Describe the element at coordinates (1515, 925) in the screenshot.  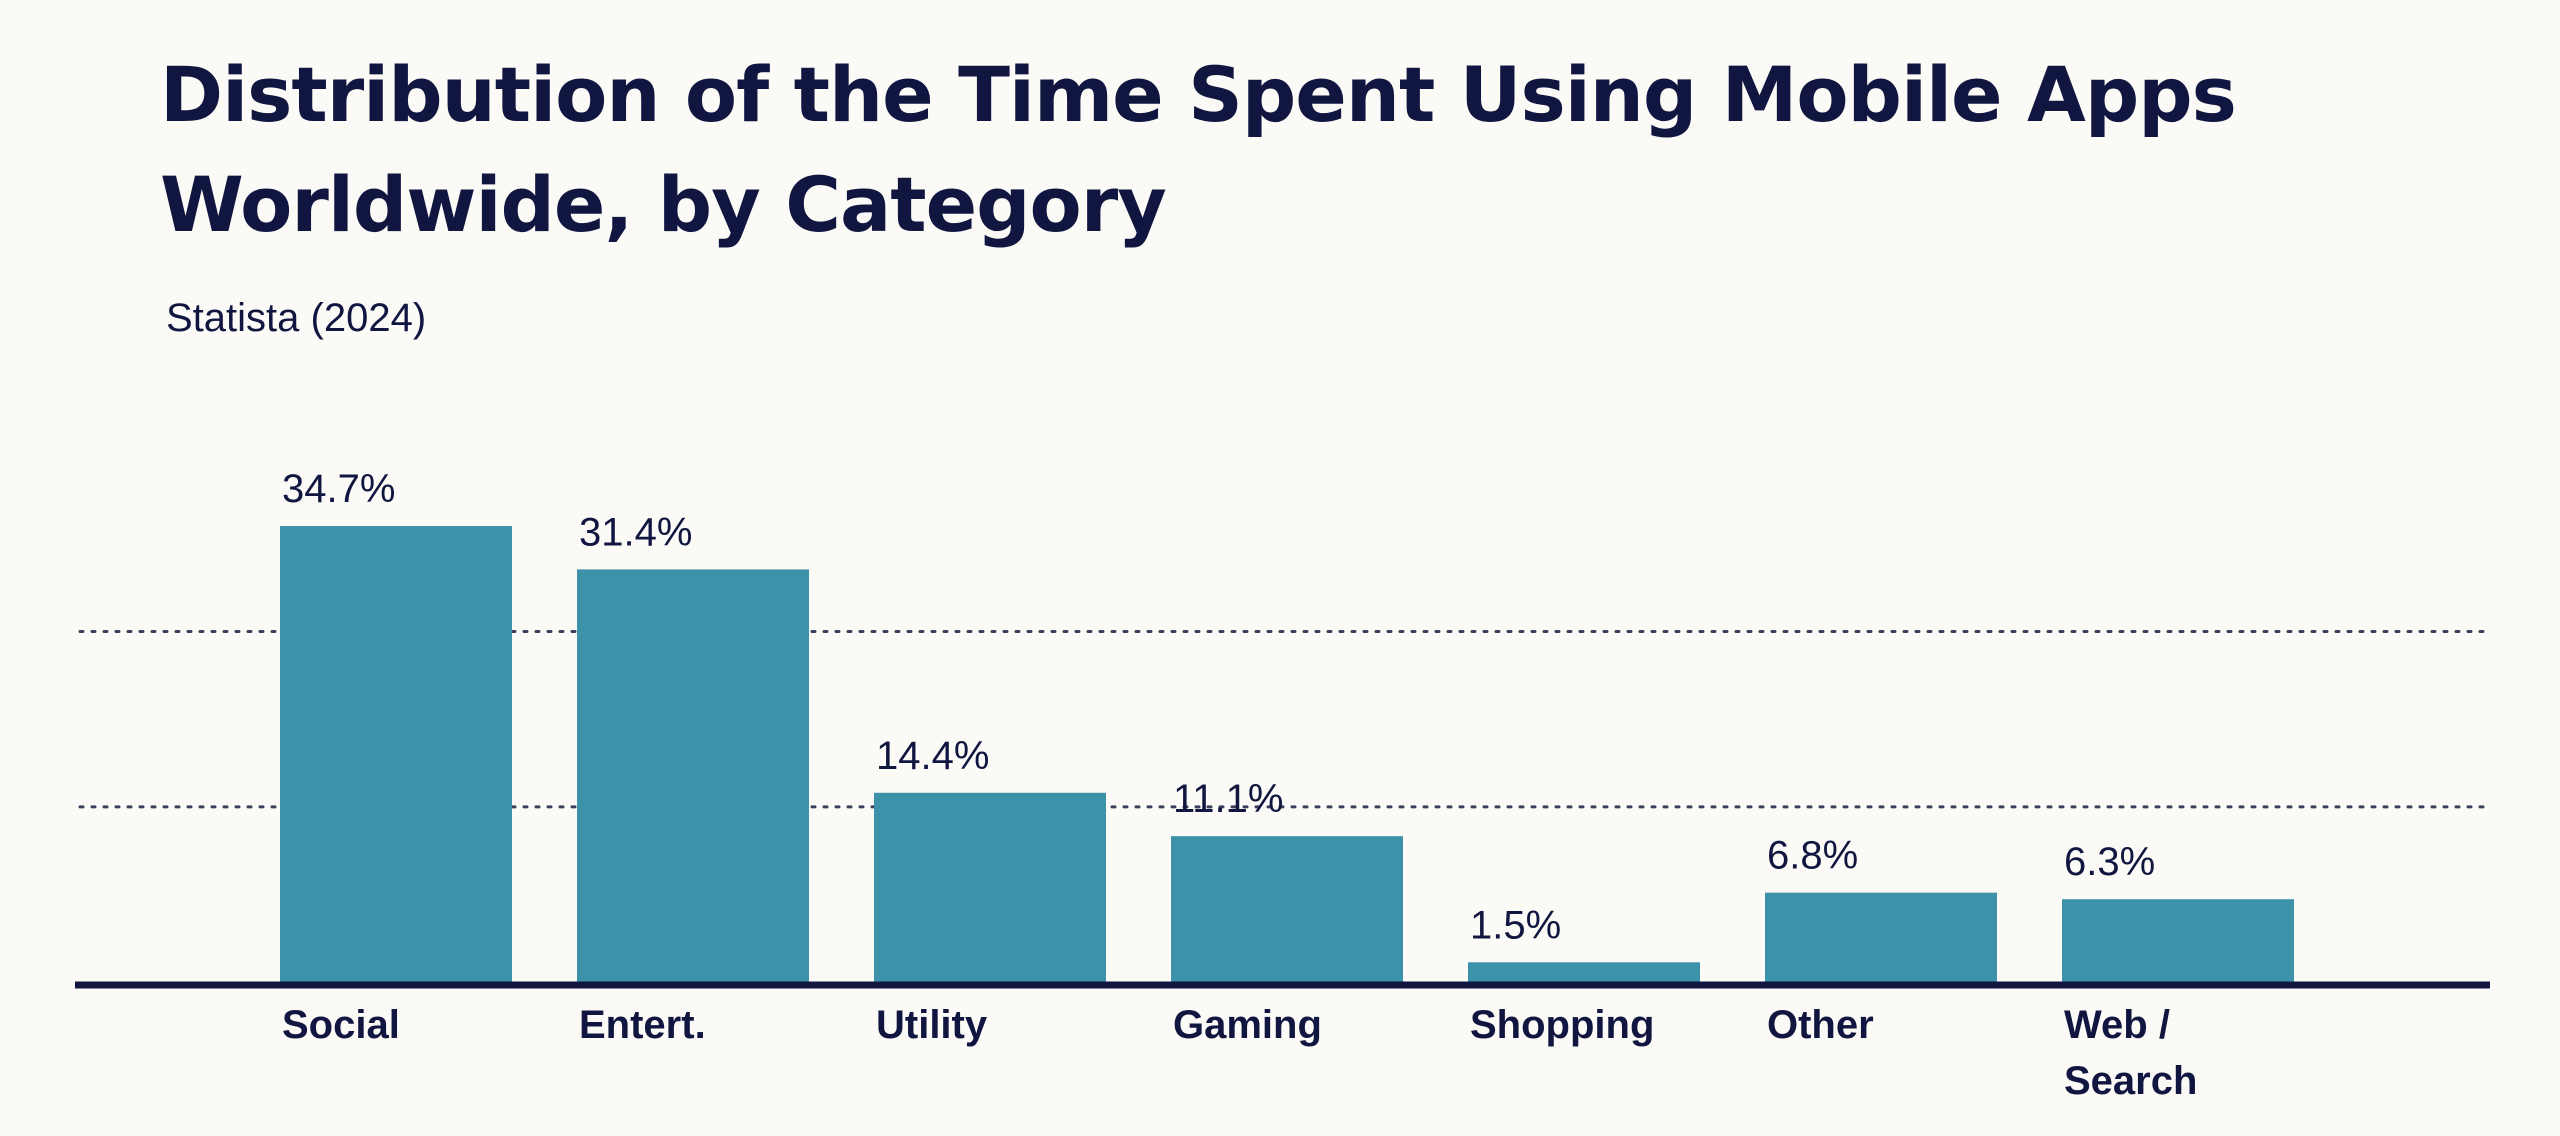
I see `data-label-shopping: 1.5%` at that location.